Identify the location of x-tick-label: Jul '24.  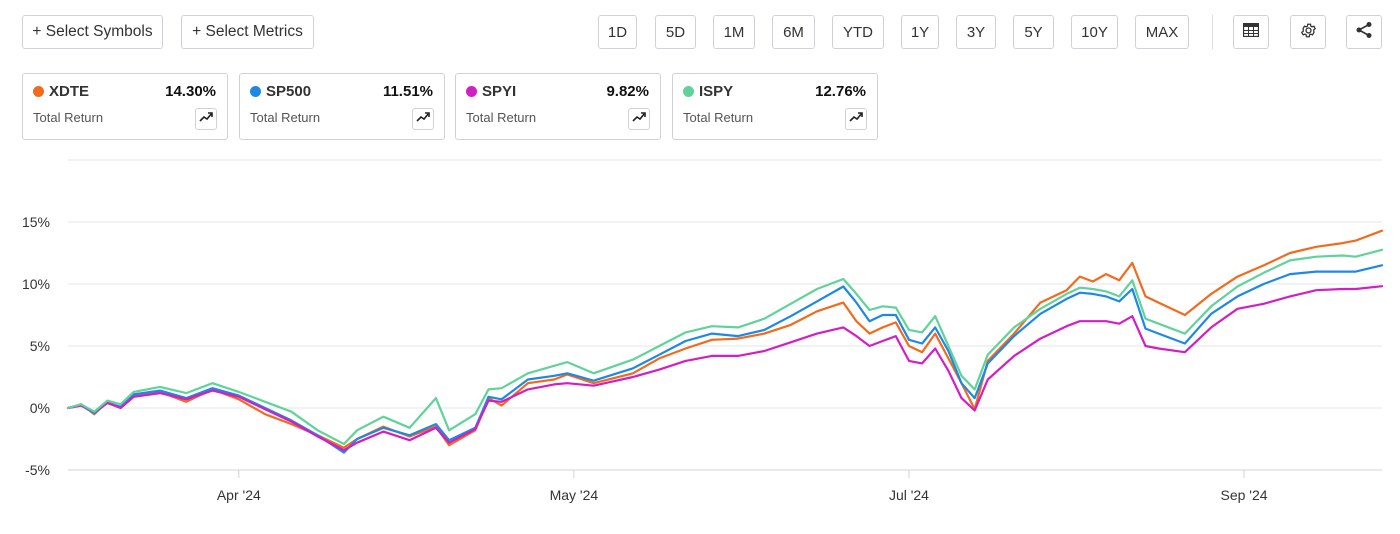
(909, 495).